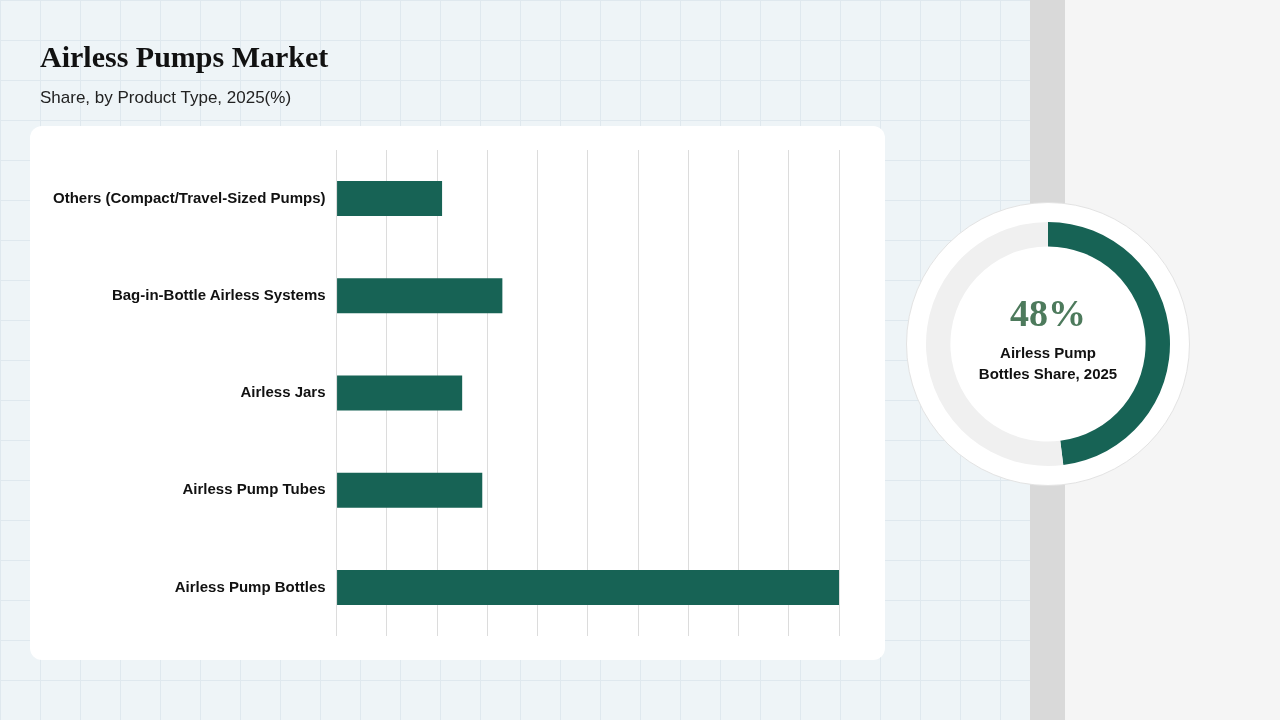  Describe the element at coordinates (254, 489) in the screenshot. I see `y-tick-label: Airless Pump Tubes` at that location.